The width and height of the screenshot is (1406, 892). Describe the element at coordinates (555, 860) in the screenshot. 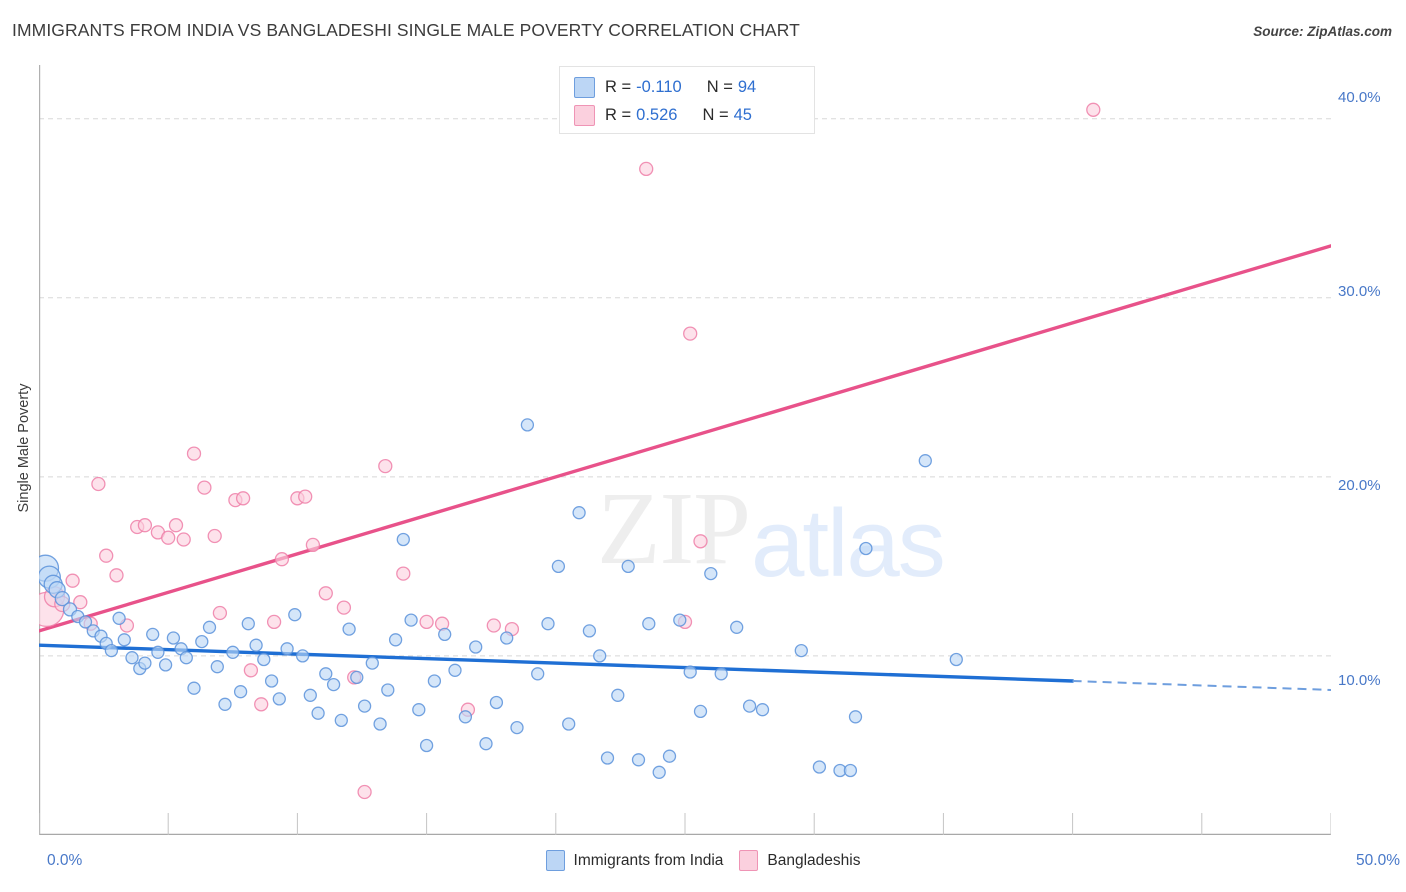

I see `series-swatch-india` at that location.